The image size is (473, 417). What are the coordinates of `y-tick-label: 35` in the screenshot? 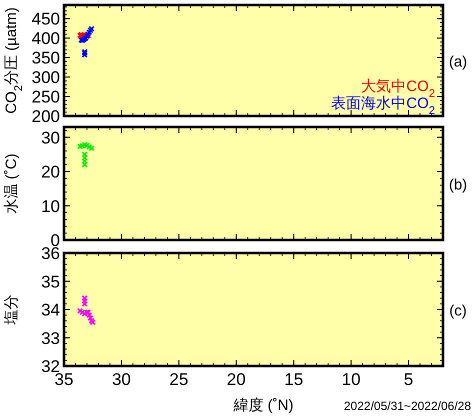 It's located at (50, 282).